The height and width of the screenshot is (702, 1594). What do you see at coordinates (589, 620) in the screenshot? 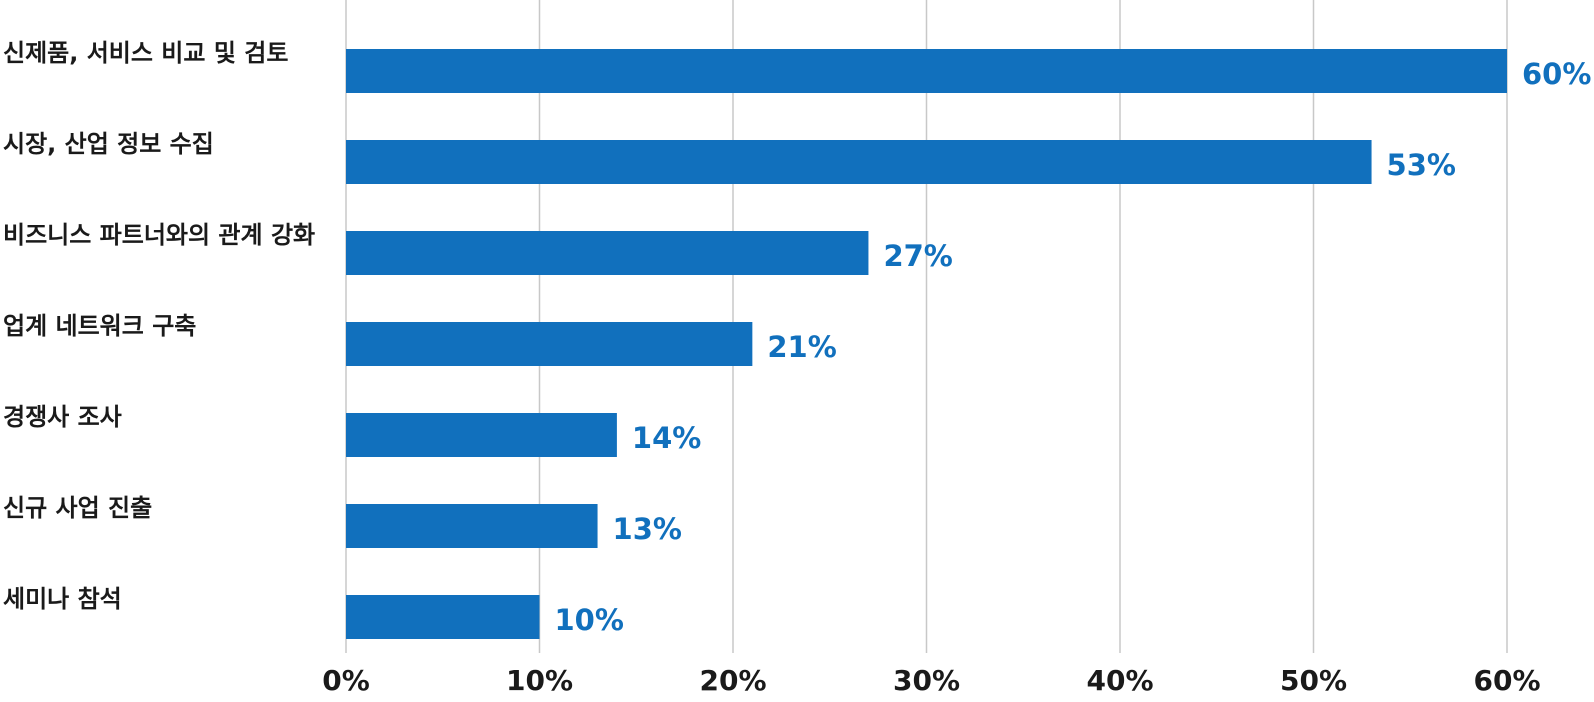
I see `bar-value-label: 10%` at bounding box center [589, 620].